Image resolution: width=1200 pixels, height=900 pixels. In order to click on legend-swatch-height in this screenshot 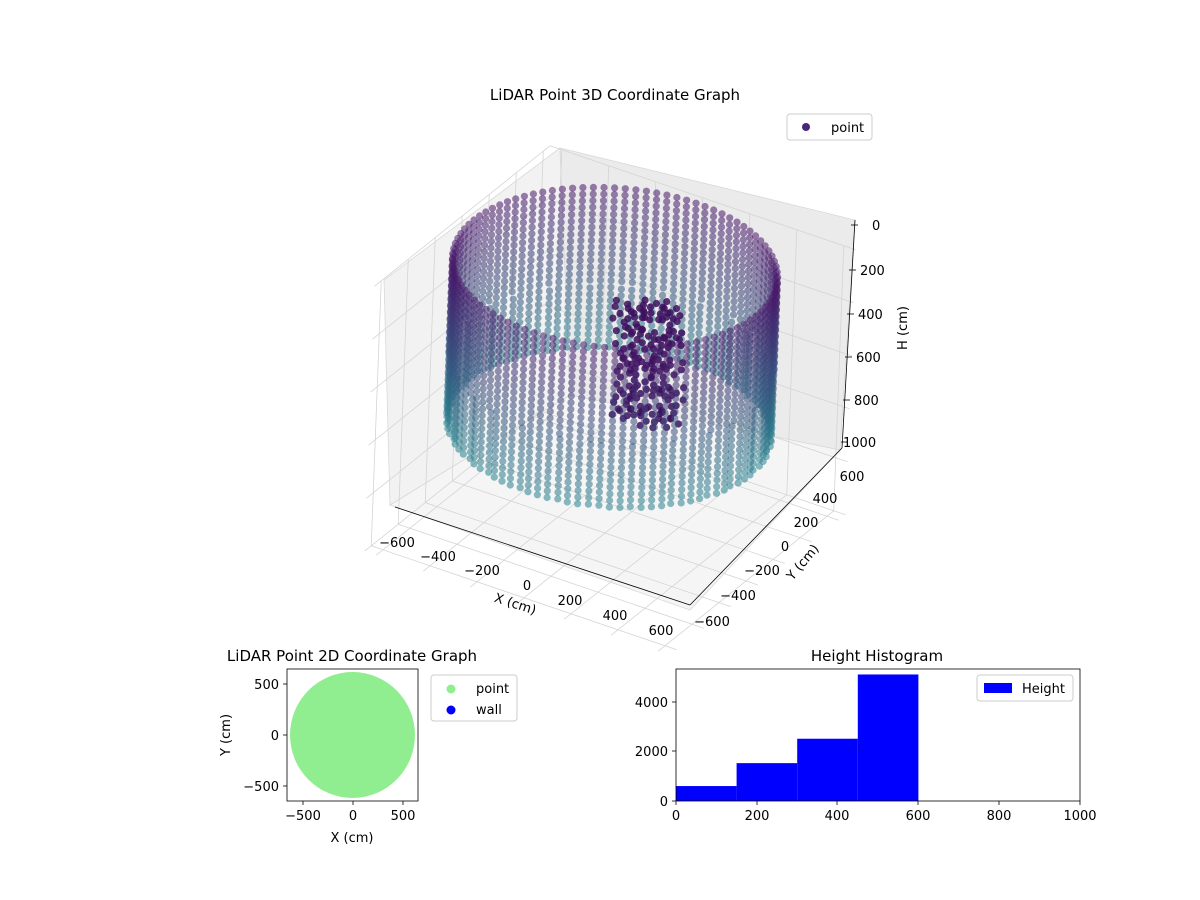, I will do `click(998, 688)`.